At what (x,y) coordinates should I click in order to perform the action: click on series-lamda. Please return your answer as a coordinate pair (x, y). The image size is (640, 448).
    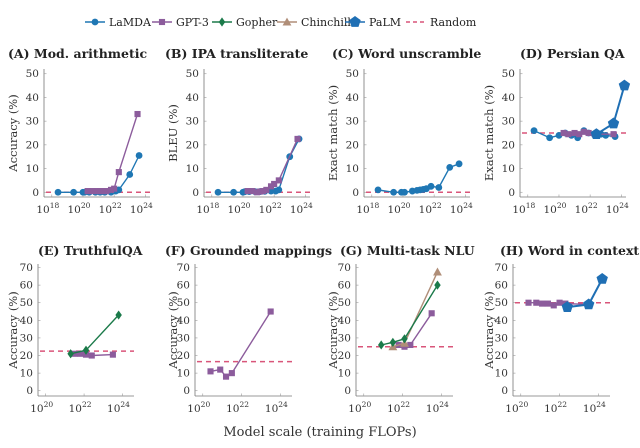
    Looking at the image, I should click on (258, 165).